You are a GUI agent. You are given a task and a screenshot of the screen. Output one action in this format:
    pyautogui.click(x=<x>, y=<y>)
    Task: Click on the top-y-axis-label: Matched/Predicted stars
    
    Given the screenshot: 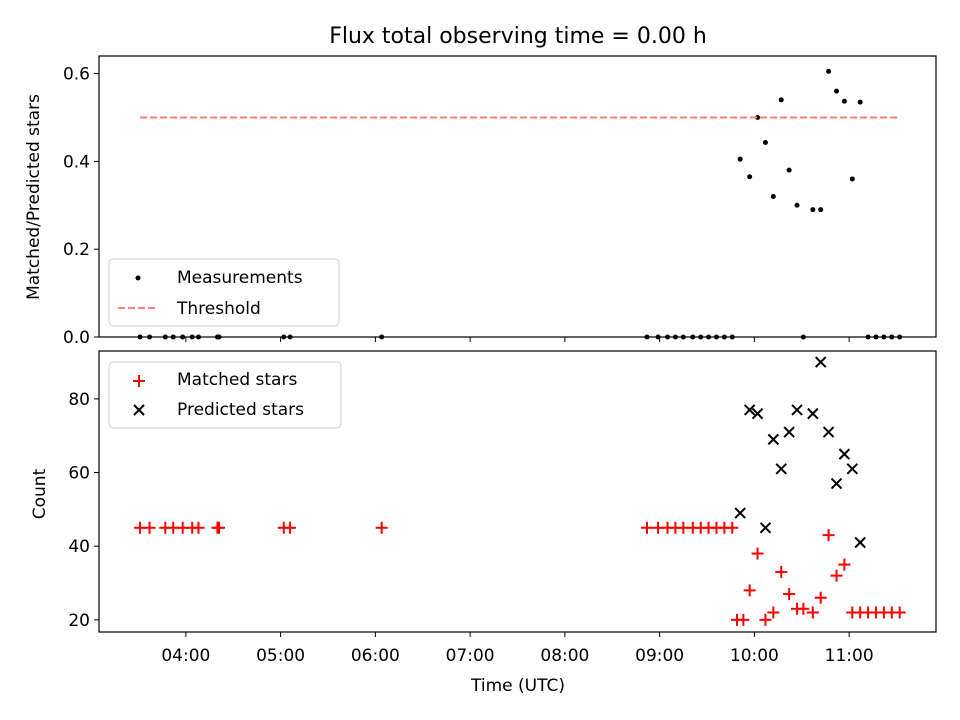 What is the action you would take?
    pyautogui.click(x=34, y=197)
    